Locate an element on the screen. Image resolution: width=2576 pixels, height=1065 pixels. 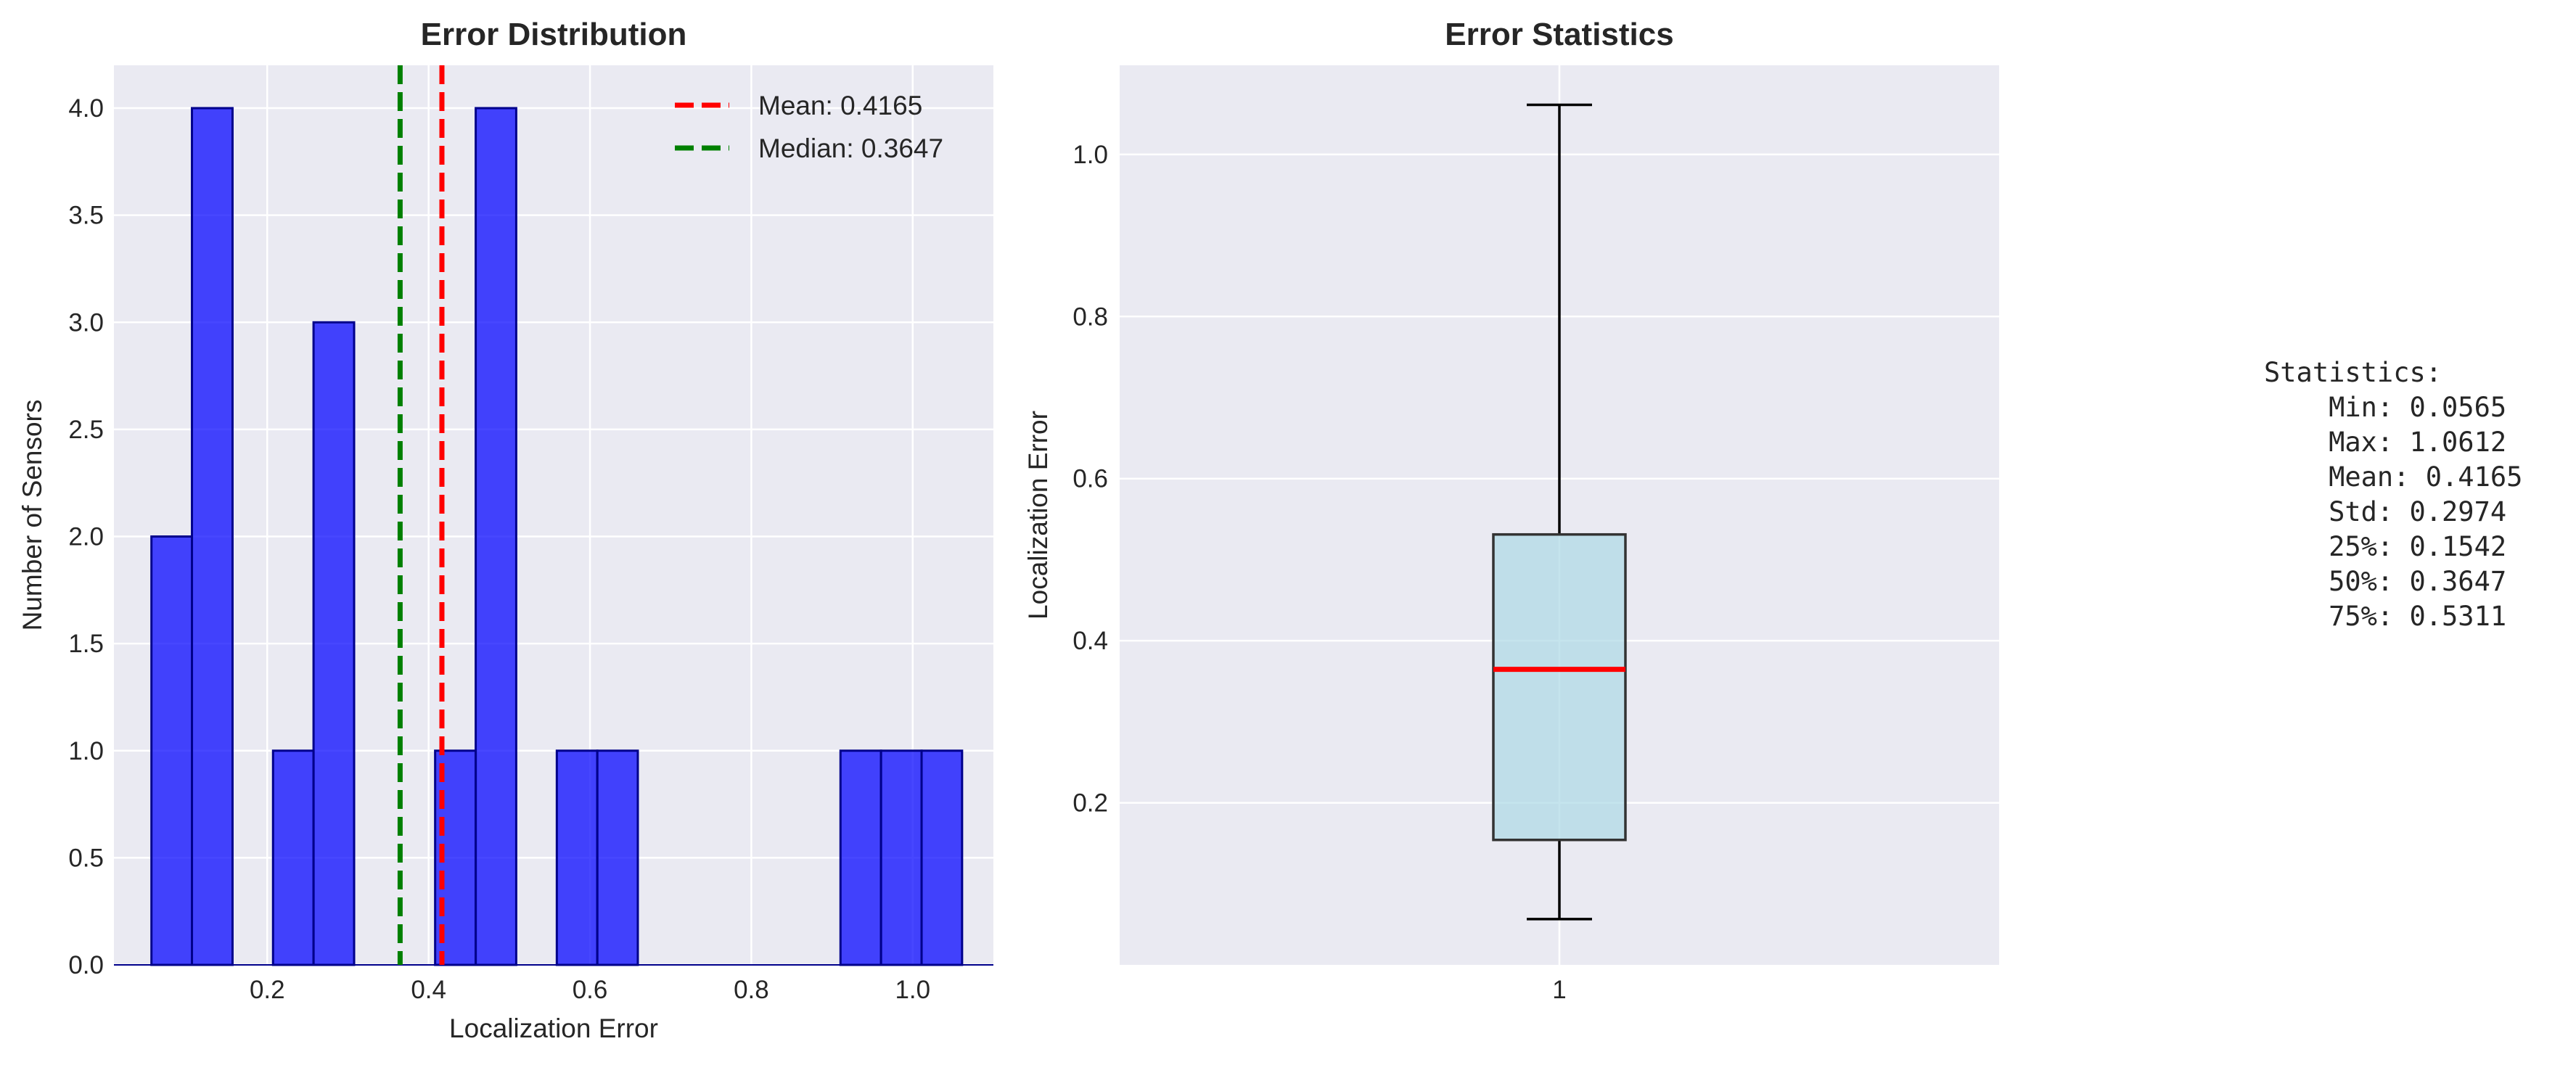
histogram-x-tick-label: 0.2 is located at coordinates (267, 990).